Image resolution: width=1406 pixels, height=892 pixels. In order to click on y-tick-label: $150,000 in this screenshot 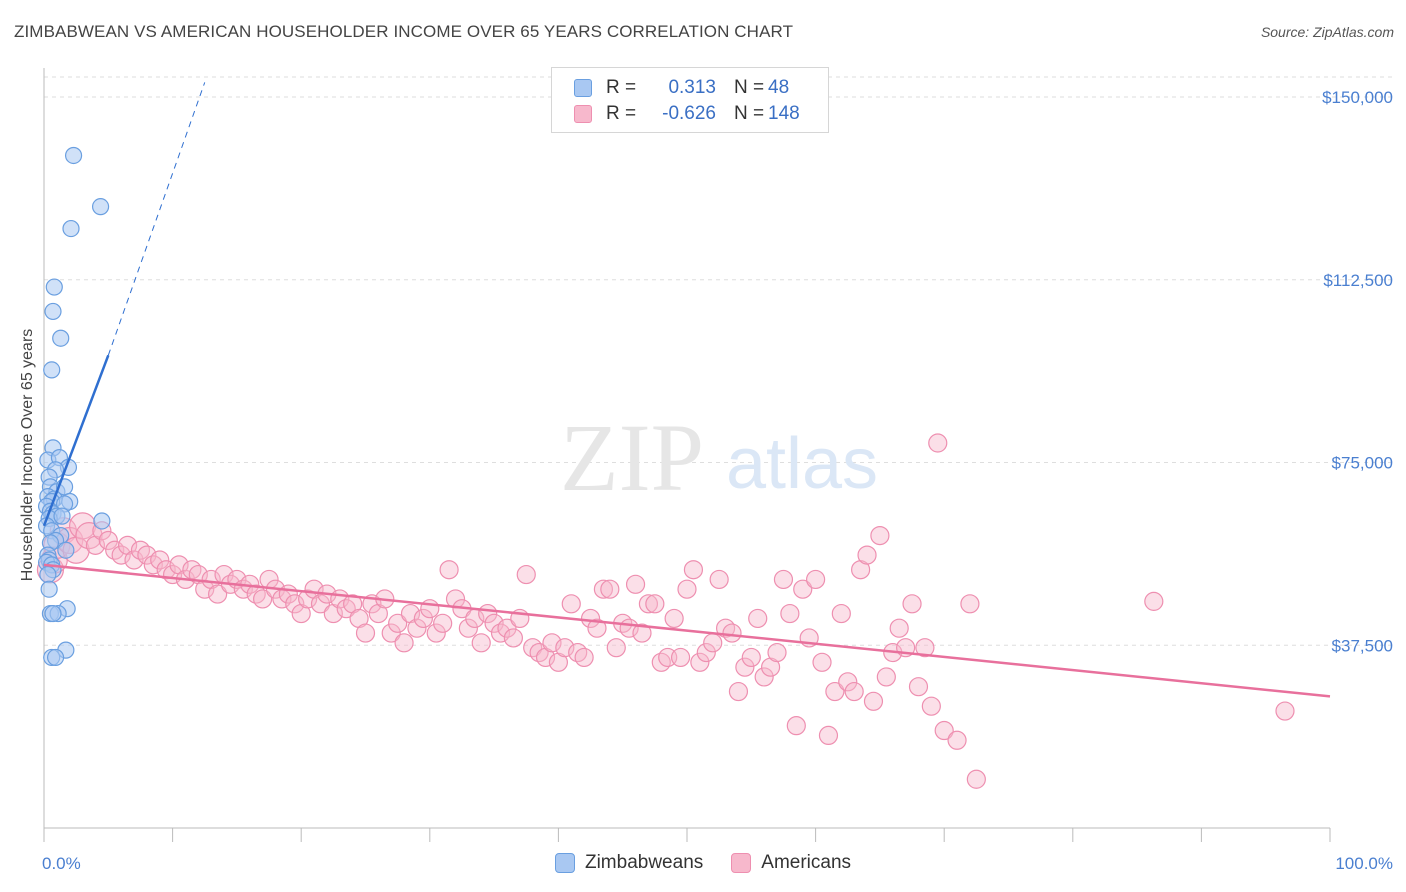, I will do `click(1357, 97)`.